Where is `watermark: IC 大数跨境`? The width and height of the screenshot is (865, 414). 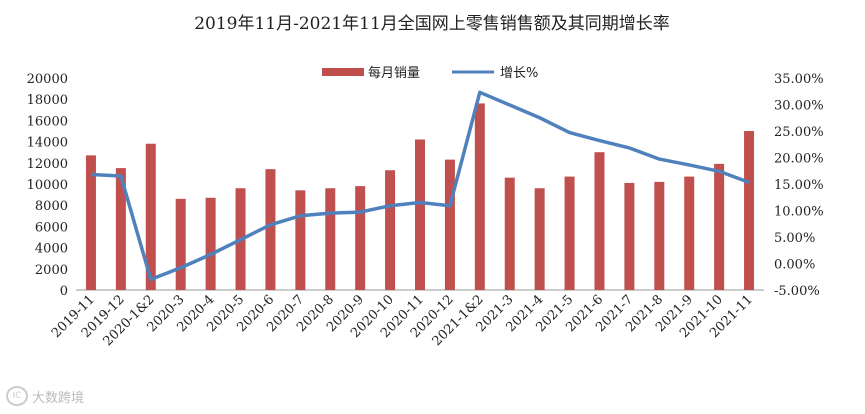 watermark: IC 大数跨境 is located at coordinates (45, 396).